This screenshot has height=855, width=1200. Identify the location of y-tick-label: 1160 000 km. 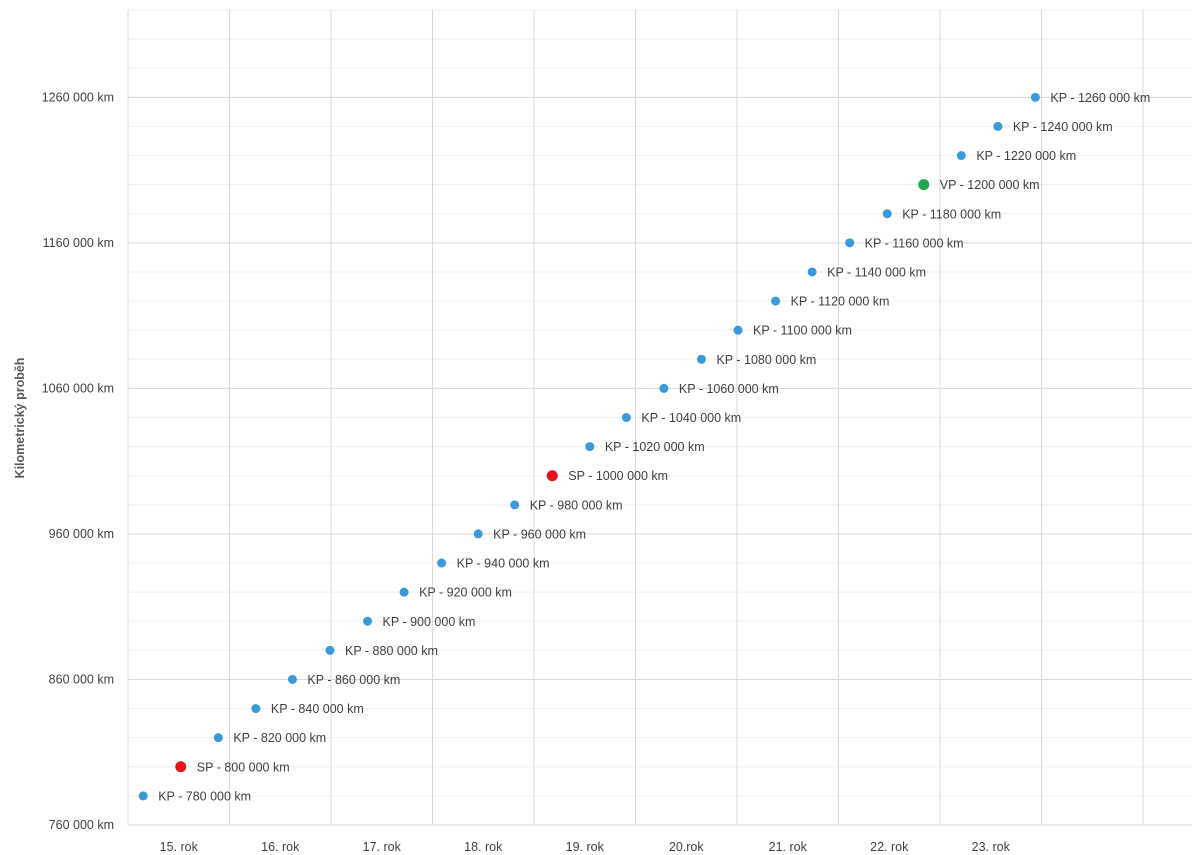
(78, 243).